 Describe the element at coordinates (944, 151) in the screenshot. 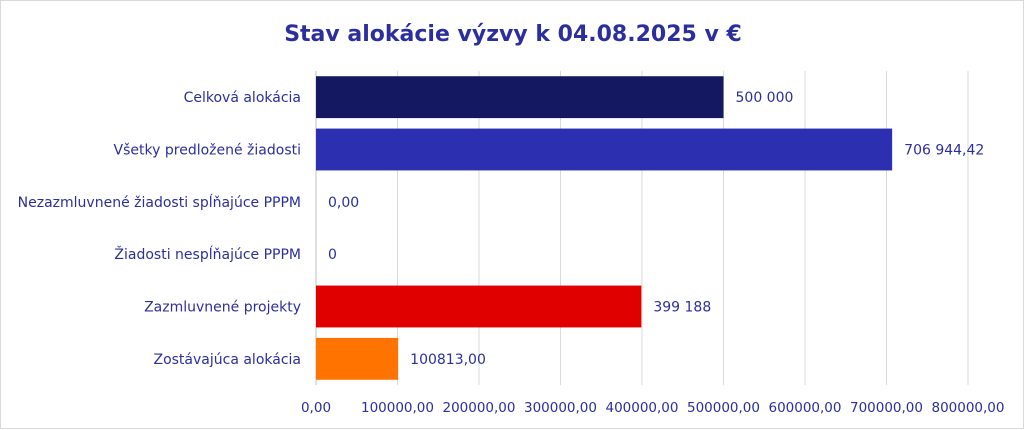

I see `value-label: 706 944,42` at that location.